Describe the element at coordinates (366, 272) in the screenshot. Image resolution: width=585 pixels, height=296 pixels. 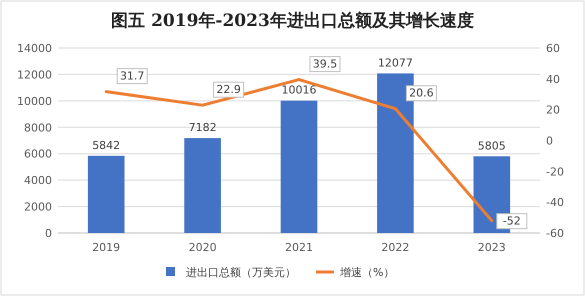
I see `legend-label: 增速（%）` at that location.